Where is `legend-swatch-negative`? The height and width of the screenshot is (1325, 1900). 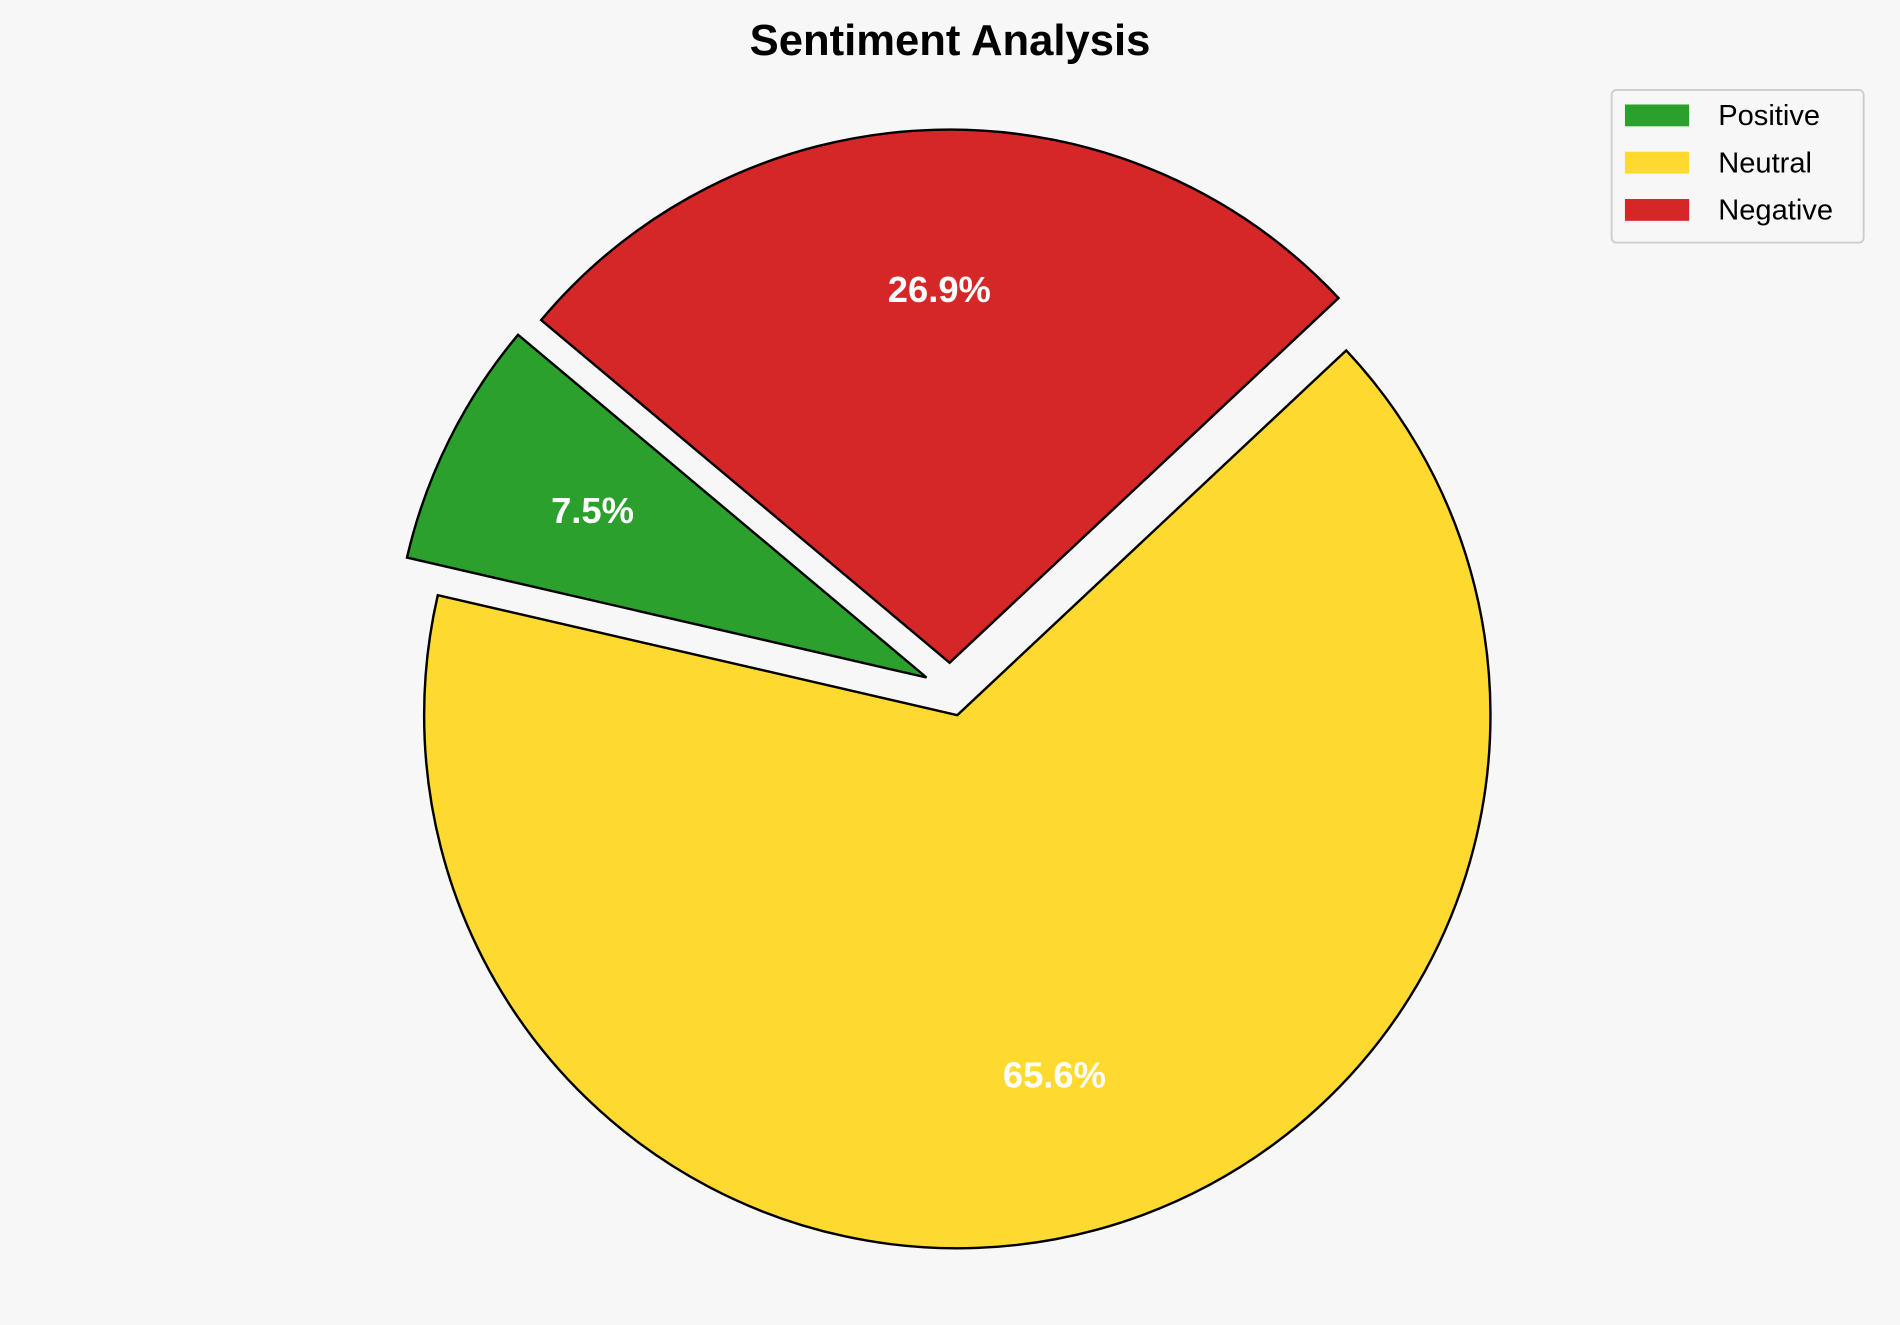
legend-swatch-negative is located at coordinates (1657, 210).